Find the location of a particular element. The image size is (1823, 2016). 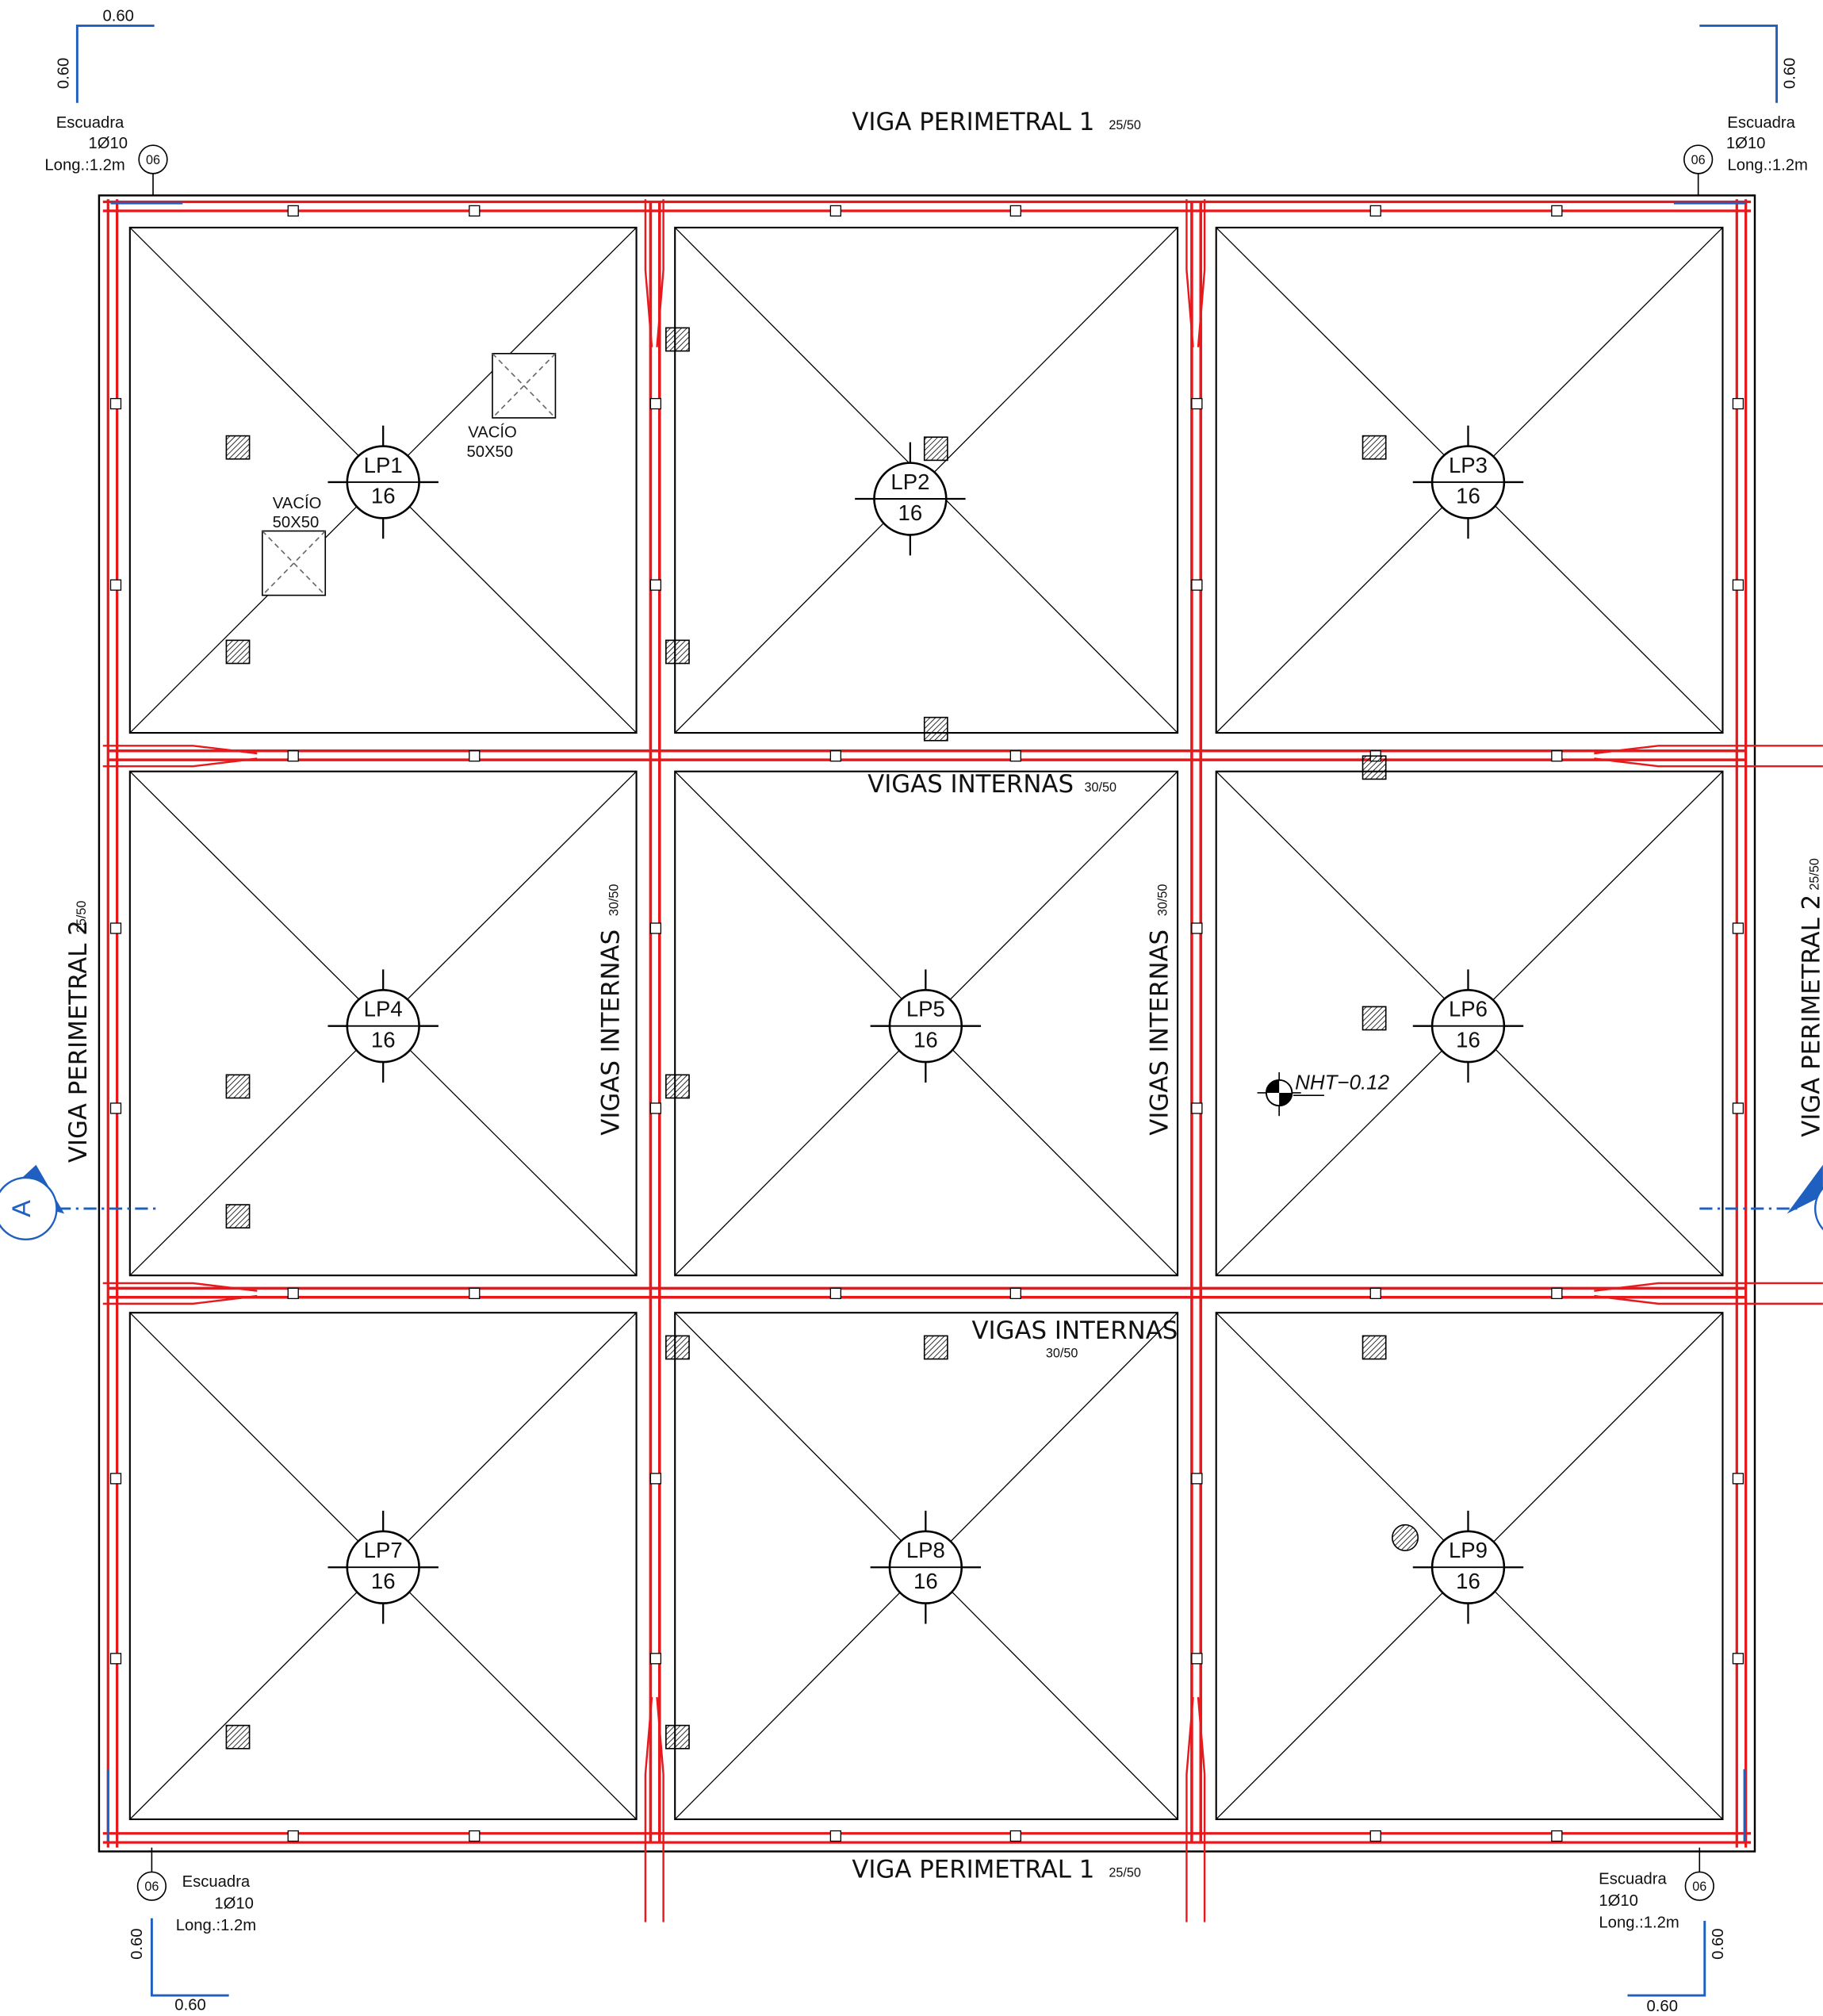

panel-id: LP5 is located at coordinates (926, 1009).